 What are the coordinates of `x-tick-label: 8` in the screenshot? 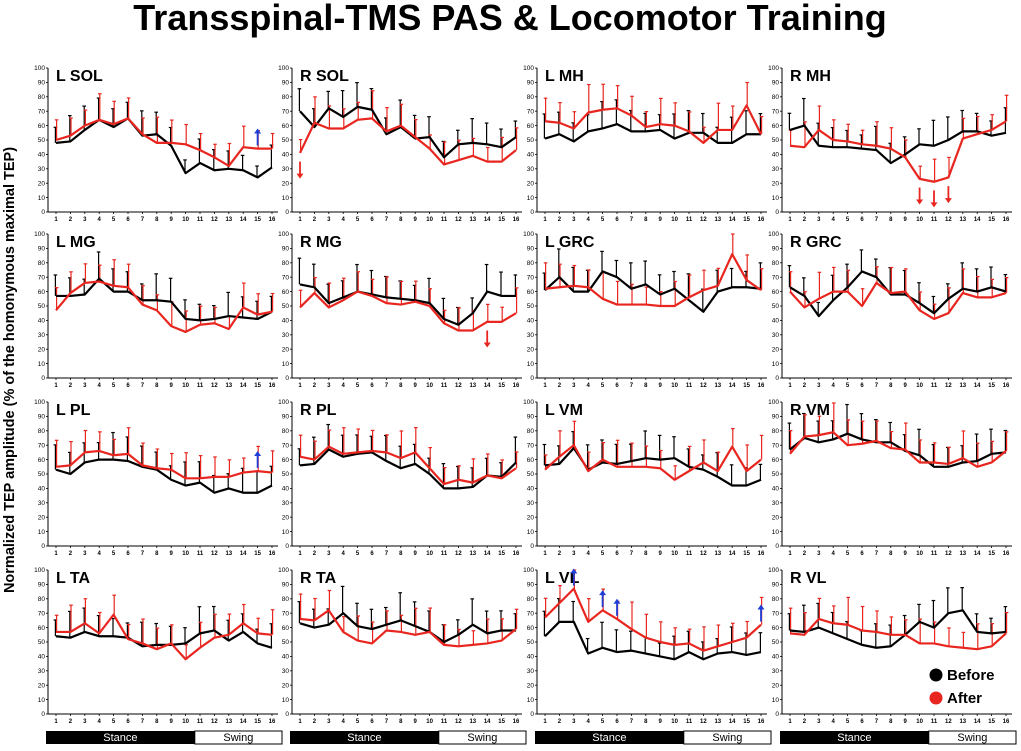 It's located at (401, 554).